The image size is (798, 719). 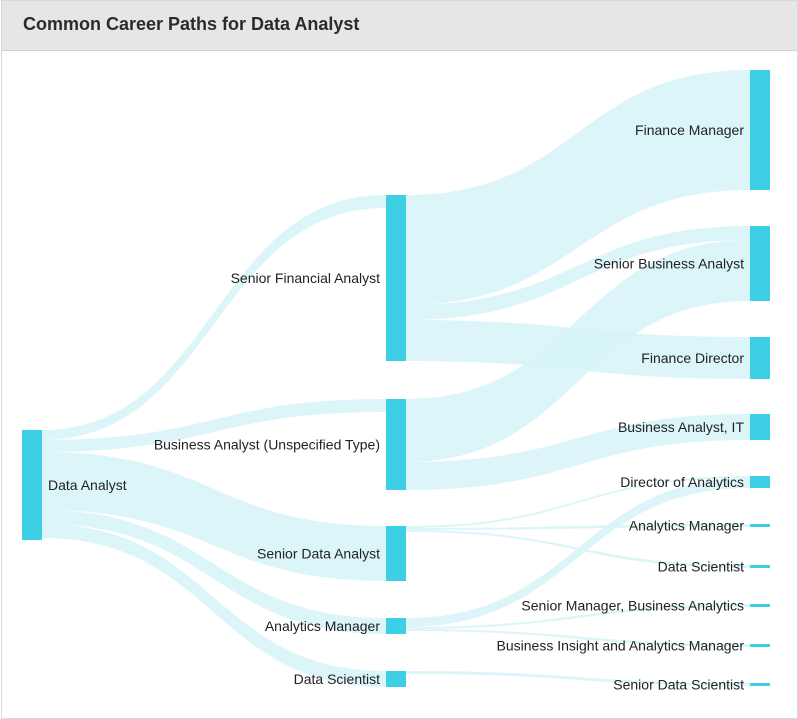 What do you see at coordinates (267, 445) in the screenshot?
I see `node-label-business-analyst-unspecified: Business Analyst (Unspecified Type)` at bounding box center [267, 445].